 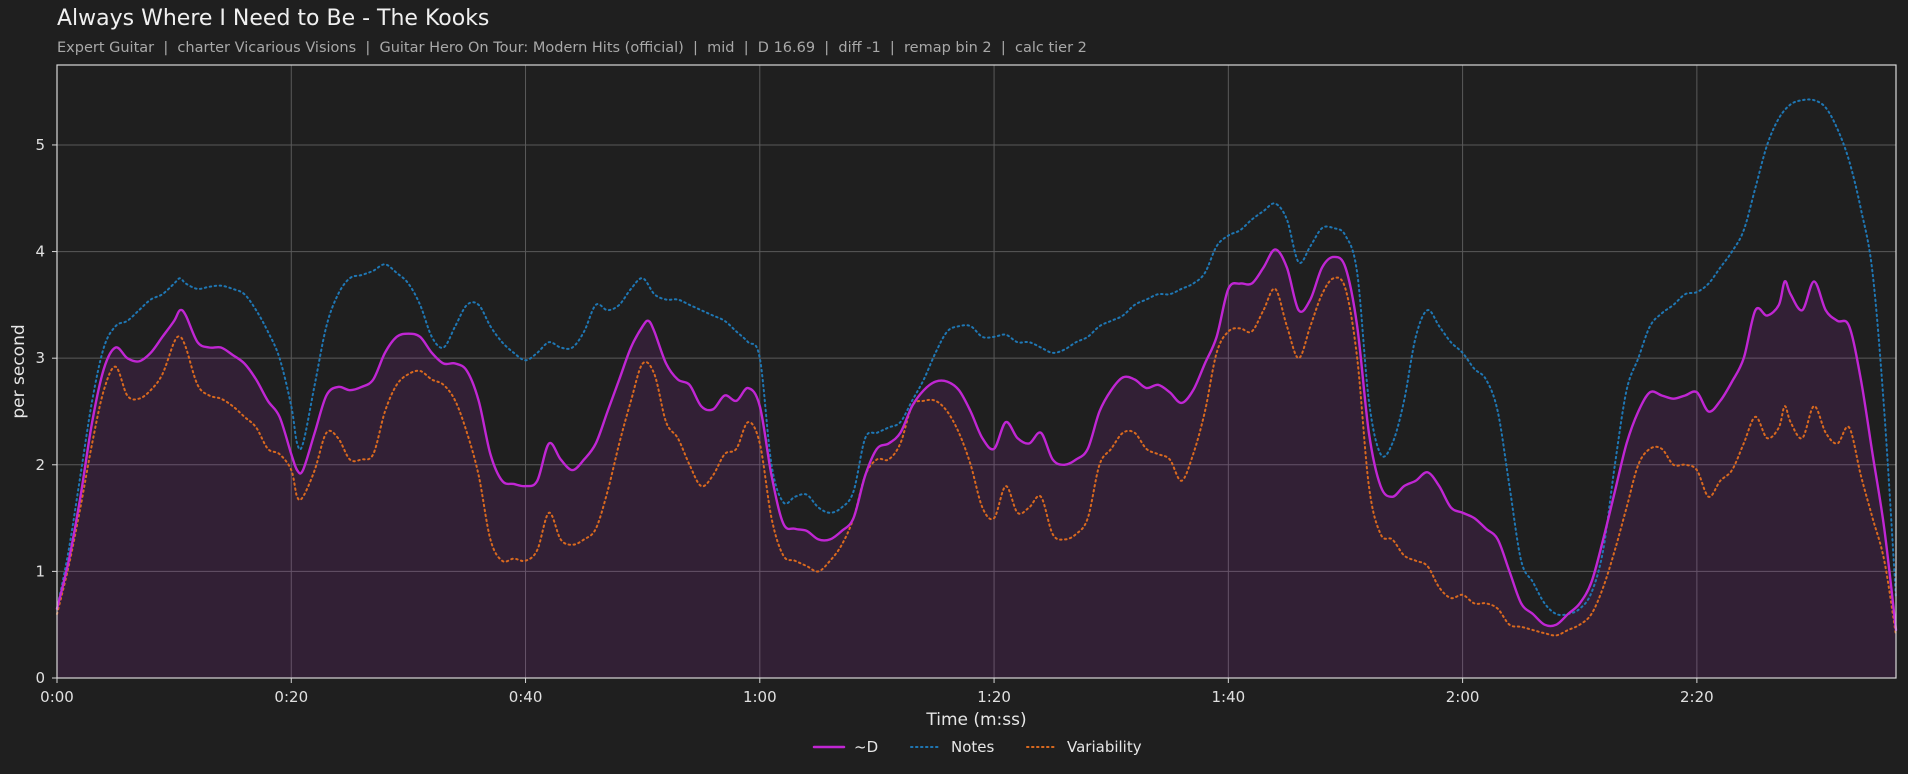 I want to click on y-tick-label: 0, so click(x=40, y=678).